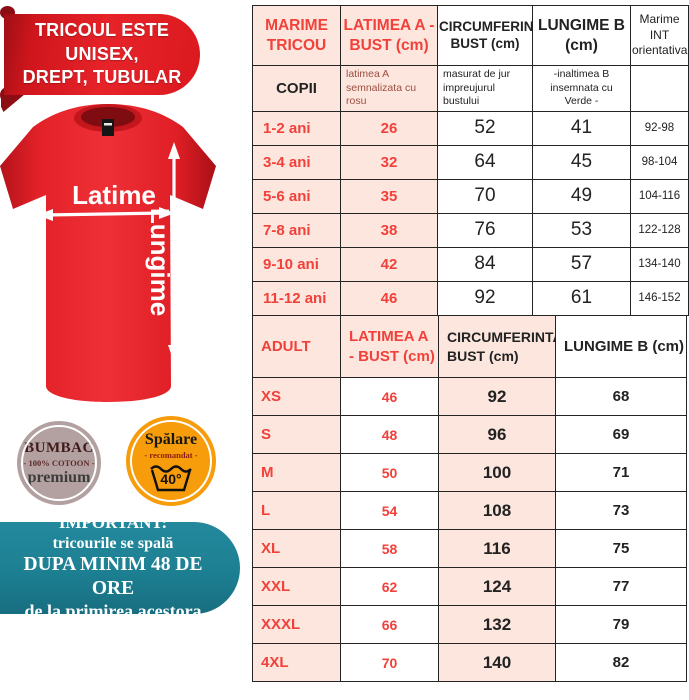  Describe the element at coordinates (389, 346) in the screenshot. I see `adult-header-width: LATIMEA A - BUST (cm)` at that location.